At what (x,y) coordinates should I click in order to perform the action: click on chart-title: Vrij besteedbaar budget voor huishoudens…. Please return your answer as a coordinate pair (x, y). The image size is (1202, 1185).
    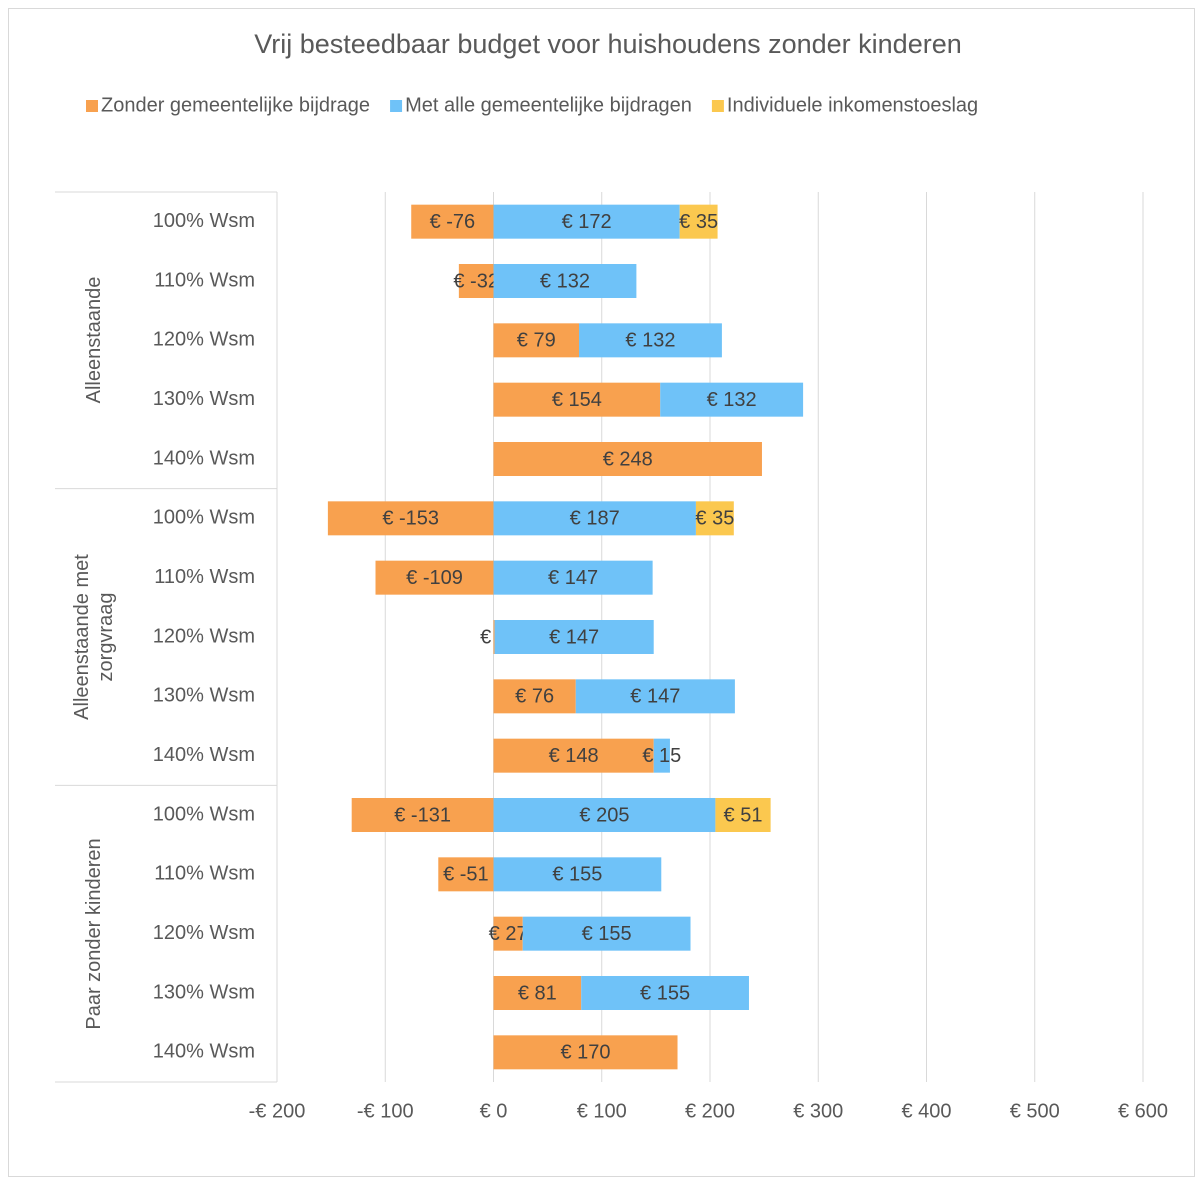
    Looking at the image, I should click on (607, 44).